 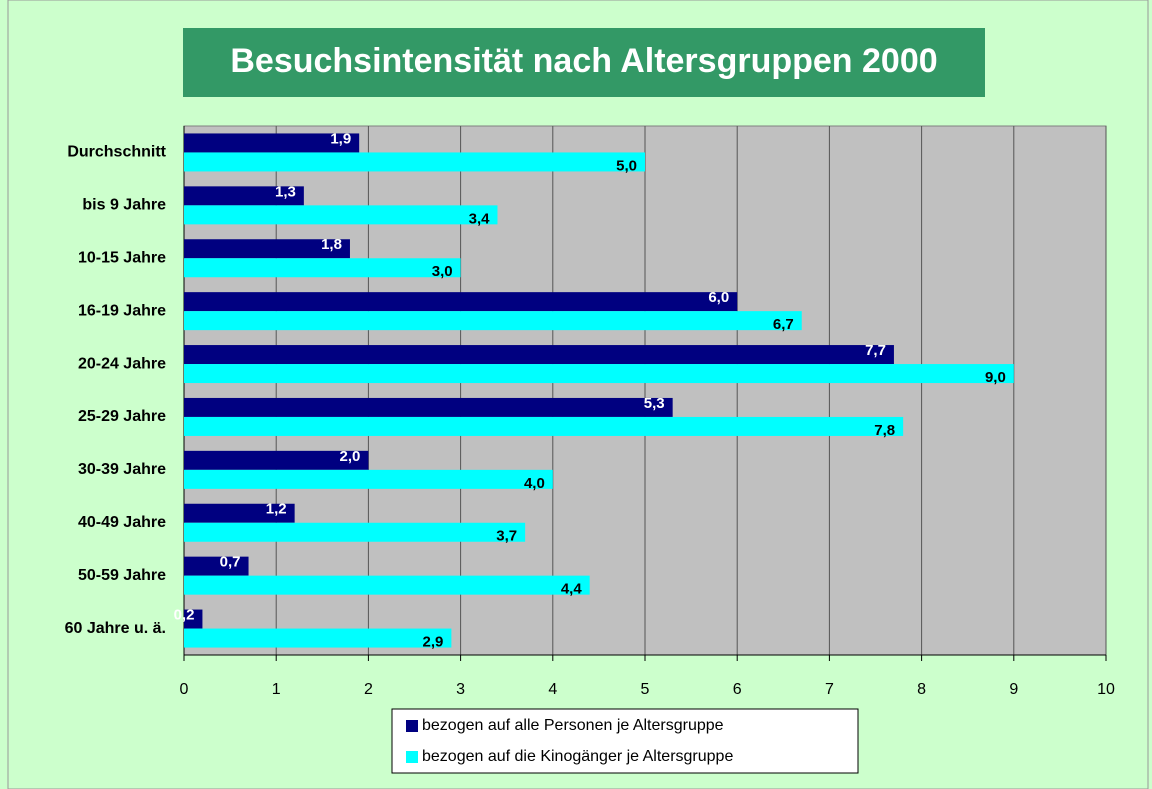 I want to click on x-tick-label: 6, so click(x=737, y=689).